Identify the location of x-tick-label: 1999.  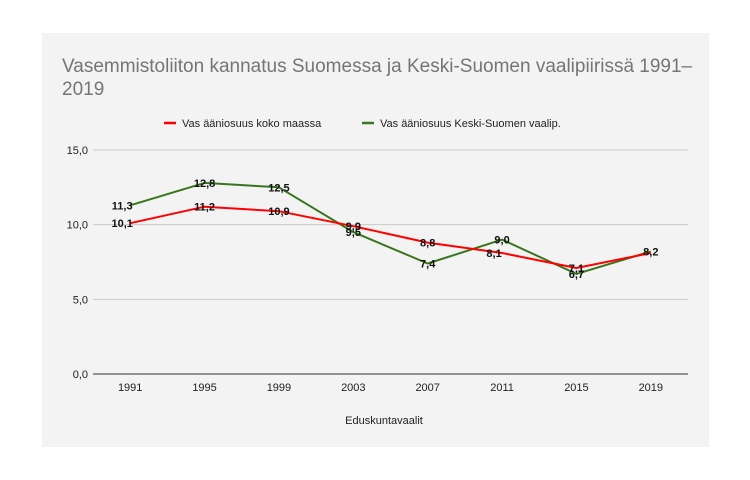
(279, 388).